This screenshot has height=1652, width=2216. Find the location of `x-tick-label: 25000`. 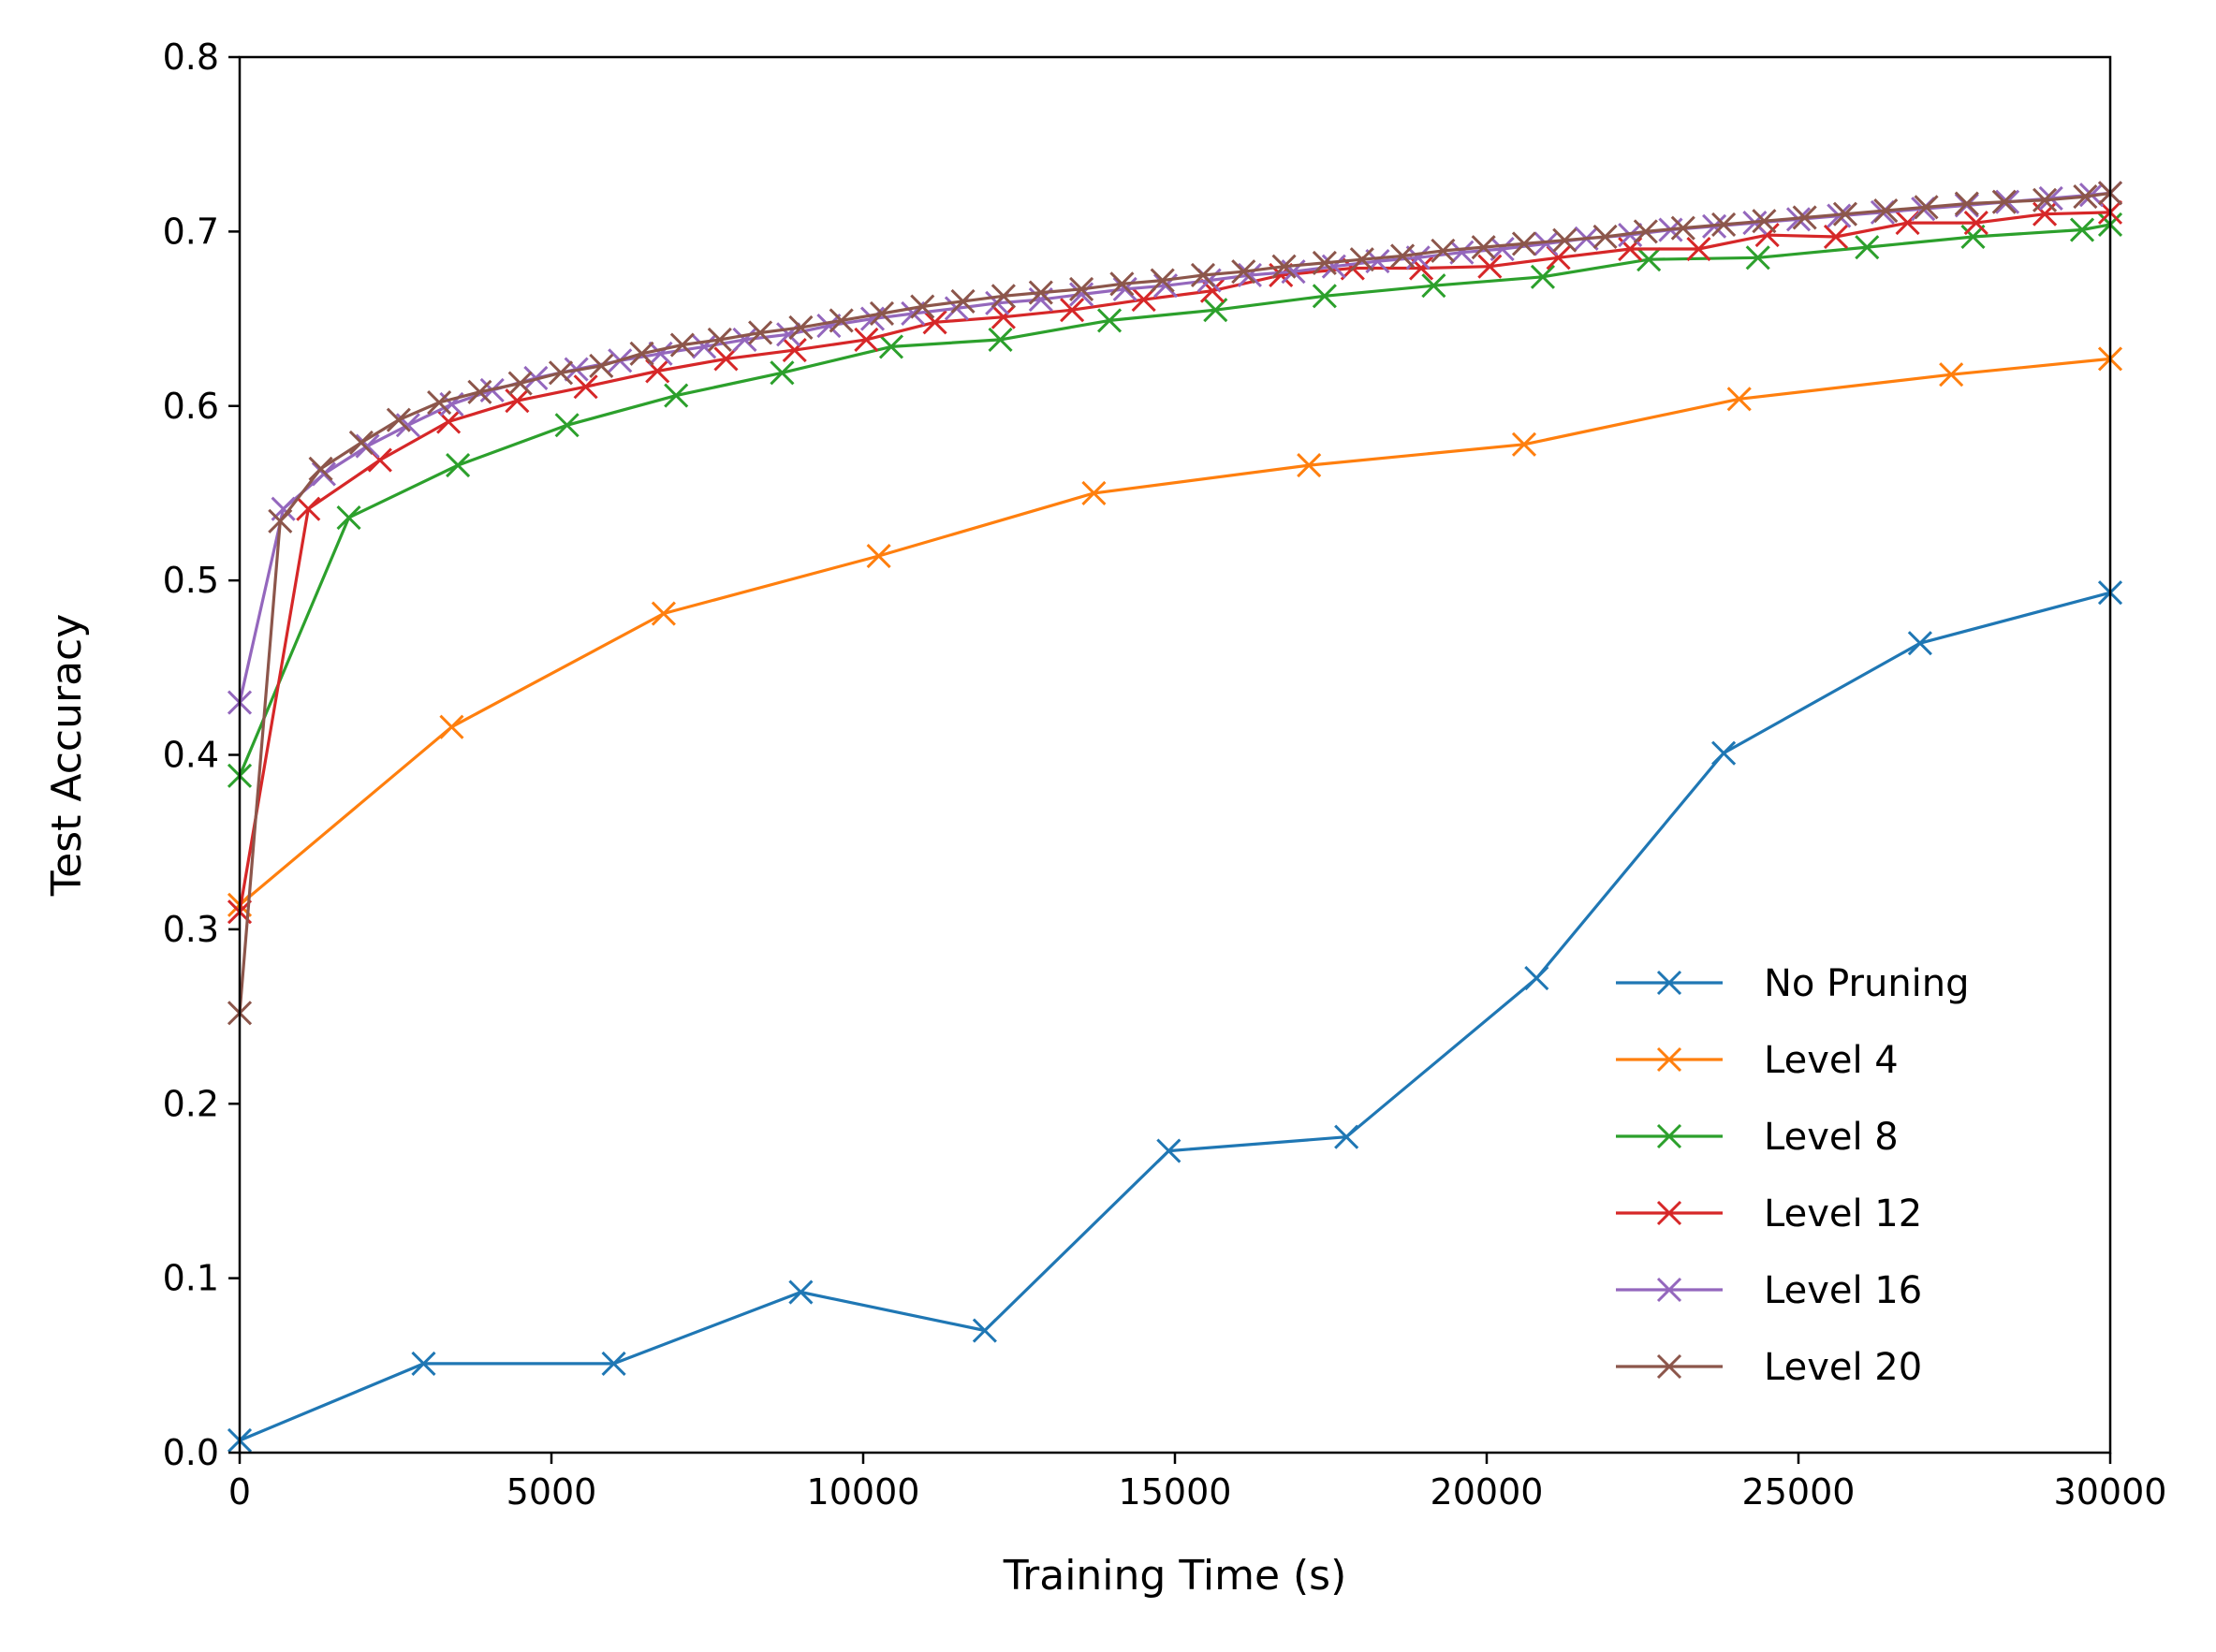

x-tick-label: 25000 is located at coordinates (1799, 1492).